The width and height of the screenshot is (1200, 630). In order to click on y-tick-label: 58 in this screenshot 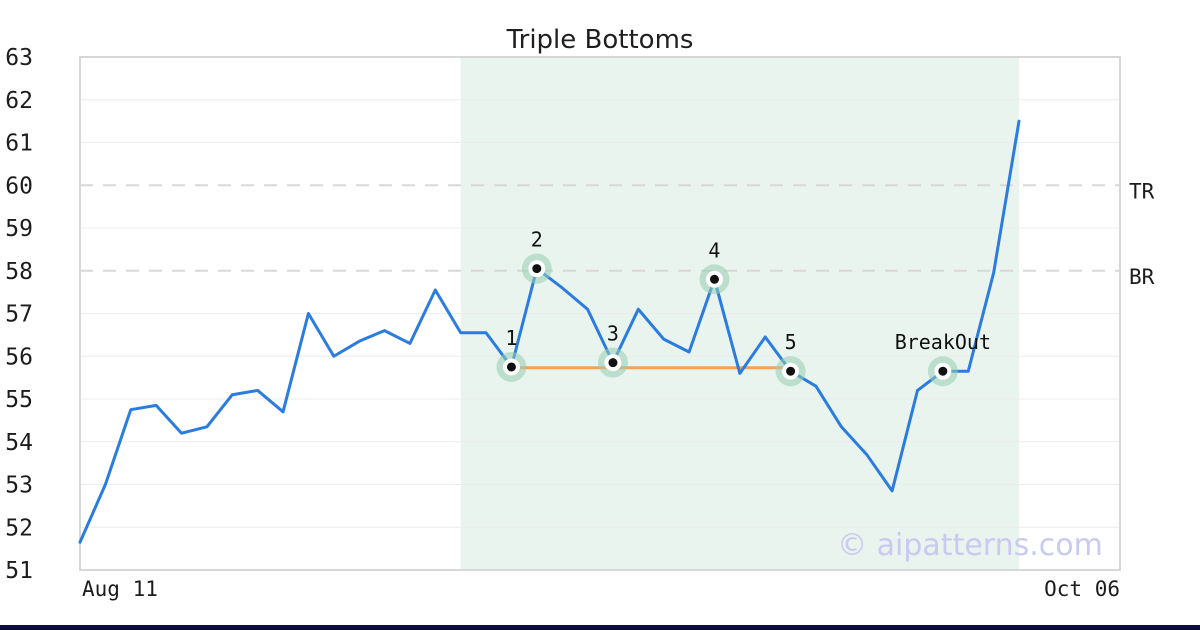, I will do `click(19, 272)`.